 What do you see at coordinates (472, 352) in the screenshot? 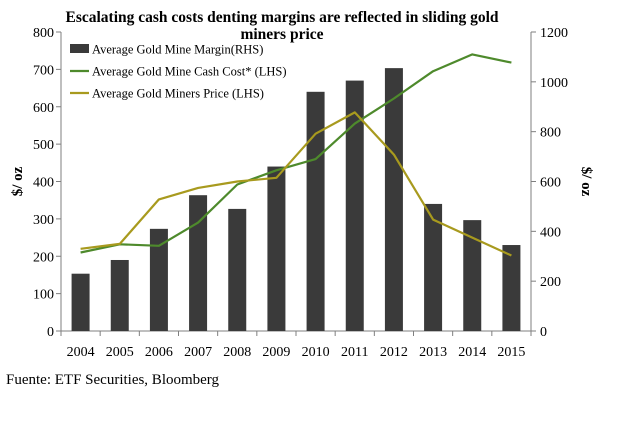
I see `x-tick-label: 2014` at bounding box center [472, 352].